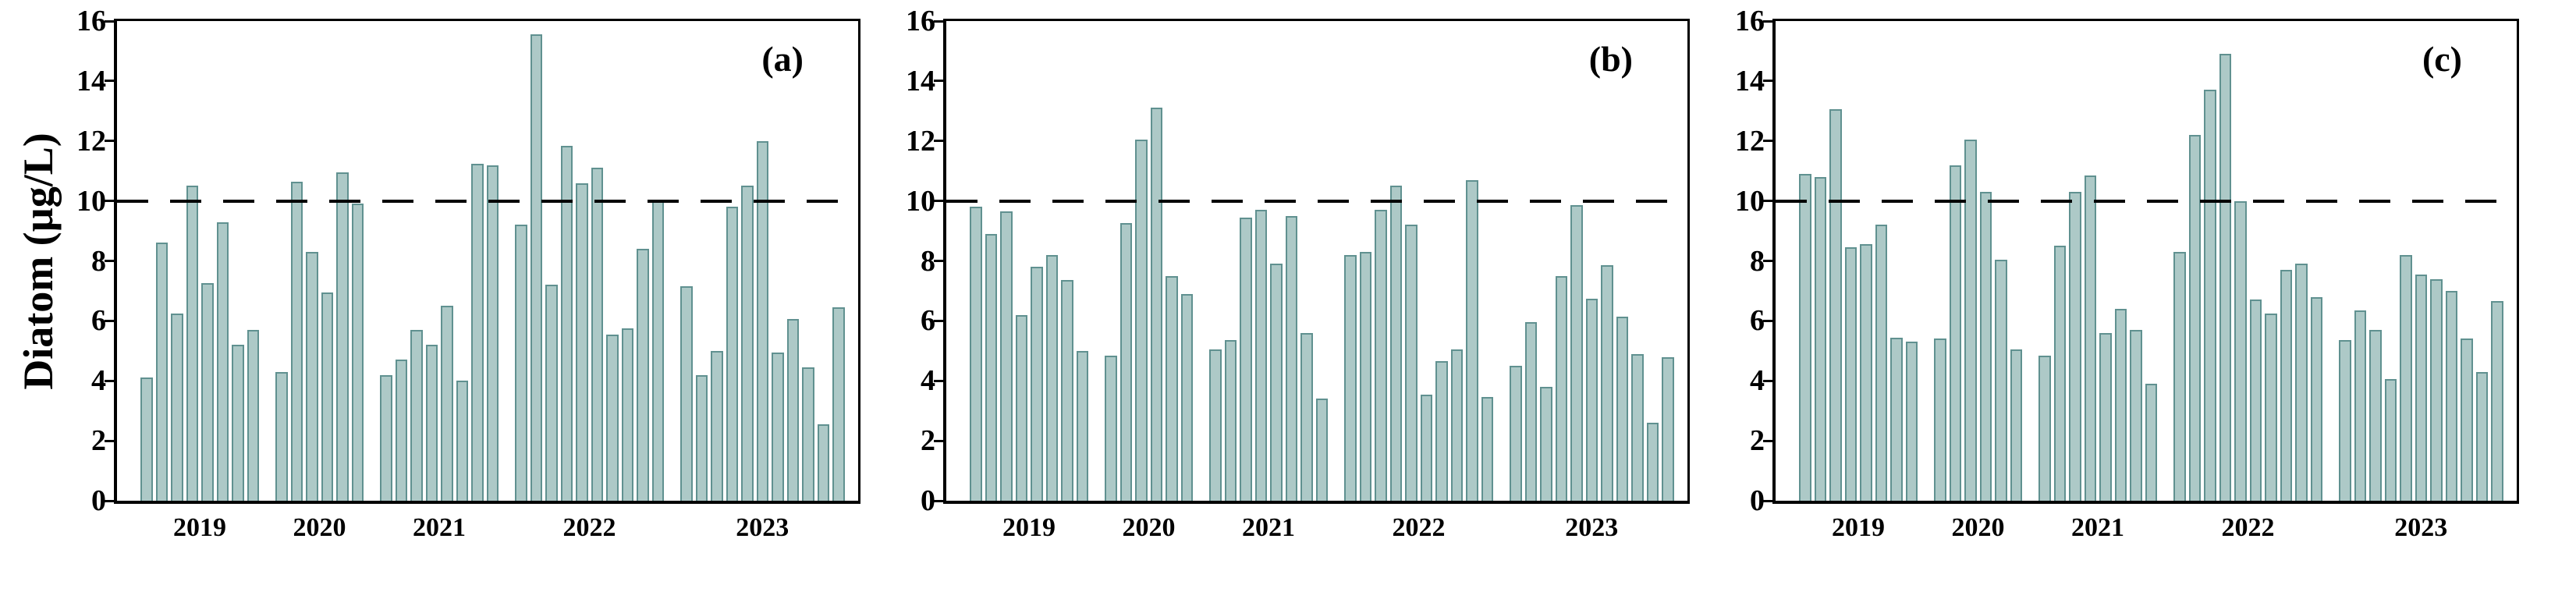 This screenshot has width=2576, height=599. Describe the element at coordinates (98, 500) in the screenshot. I see `y-tick-label: 0` at that location.